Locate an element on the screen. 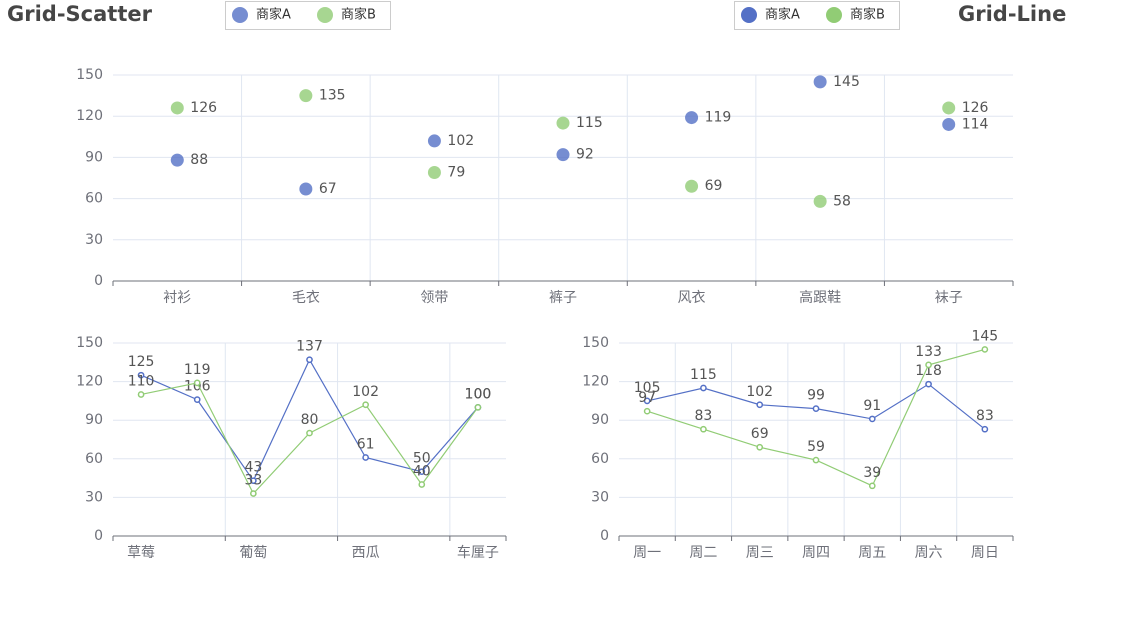  x-tick-label: 周一 is located at coordinates (647, 553).